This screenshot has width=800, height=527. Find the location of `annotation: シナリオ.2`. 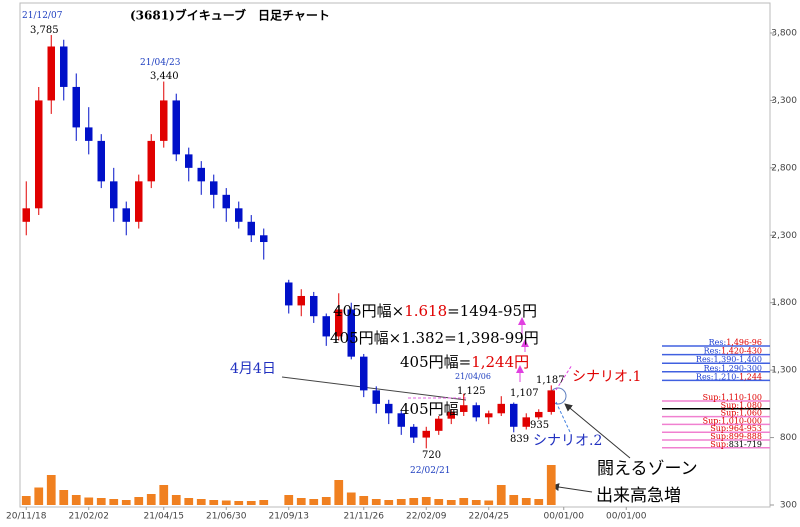

annotation: シナリオ.2 is located at coordinates (567, 441).